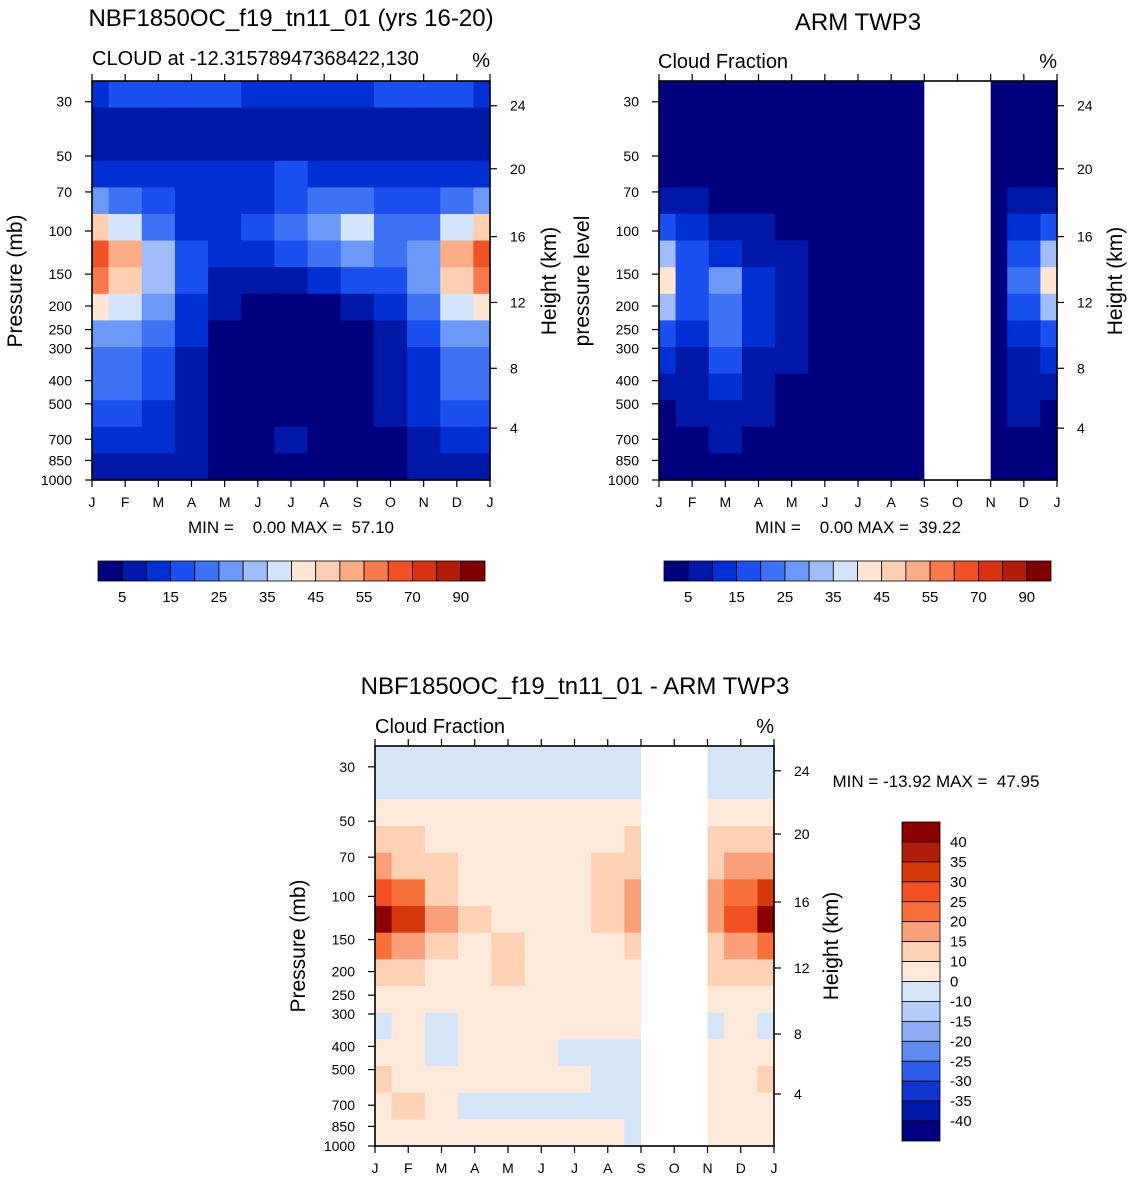 This screenshot has height=1184, width=1133. Describe the element at coordinates (688, 597) in the screenshot. I see `colorbar-label: 5` at that location.